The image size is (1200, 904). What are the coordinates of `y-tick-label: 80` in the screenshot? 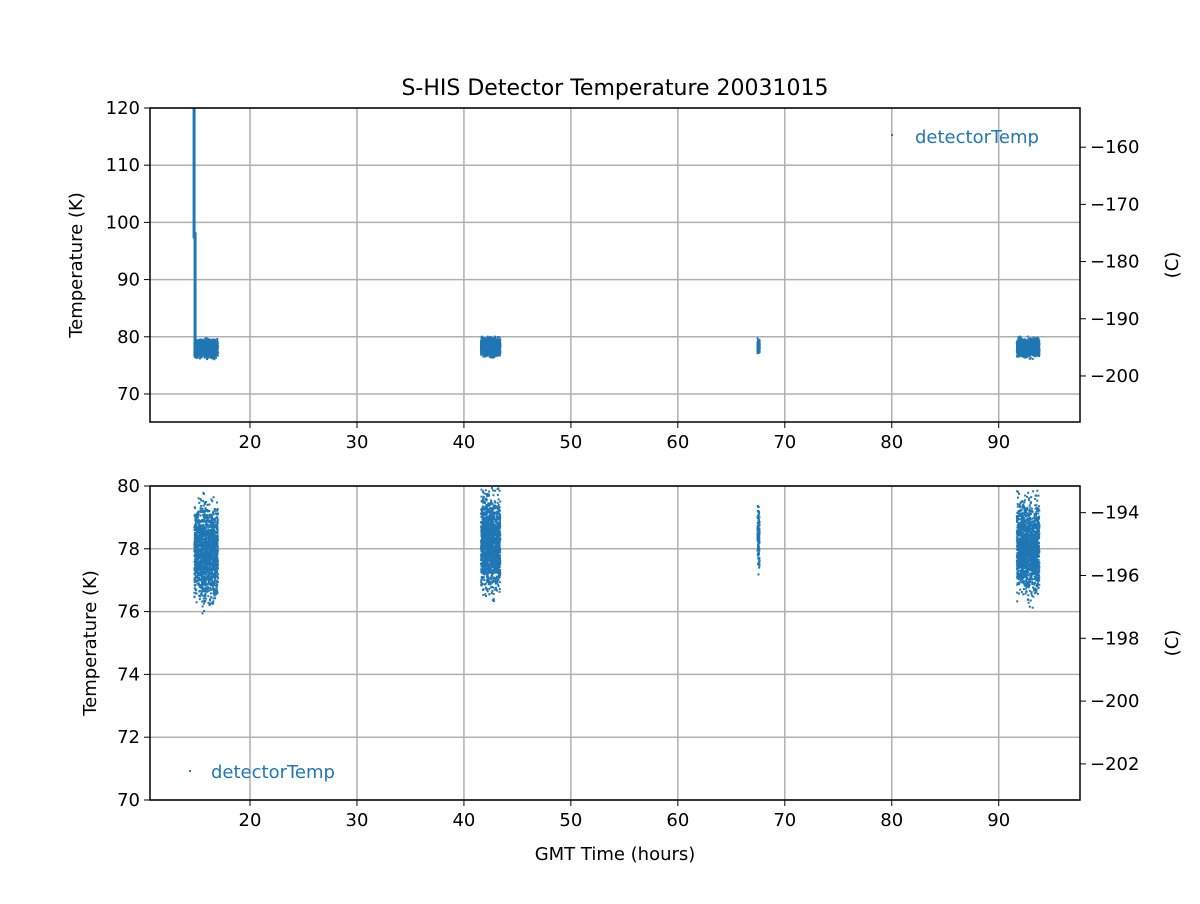 It's located at (128, 486).